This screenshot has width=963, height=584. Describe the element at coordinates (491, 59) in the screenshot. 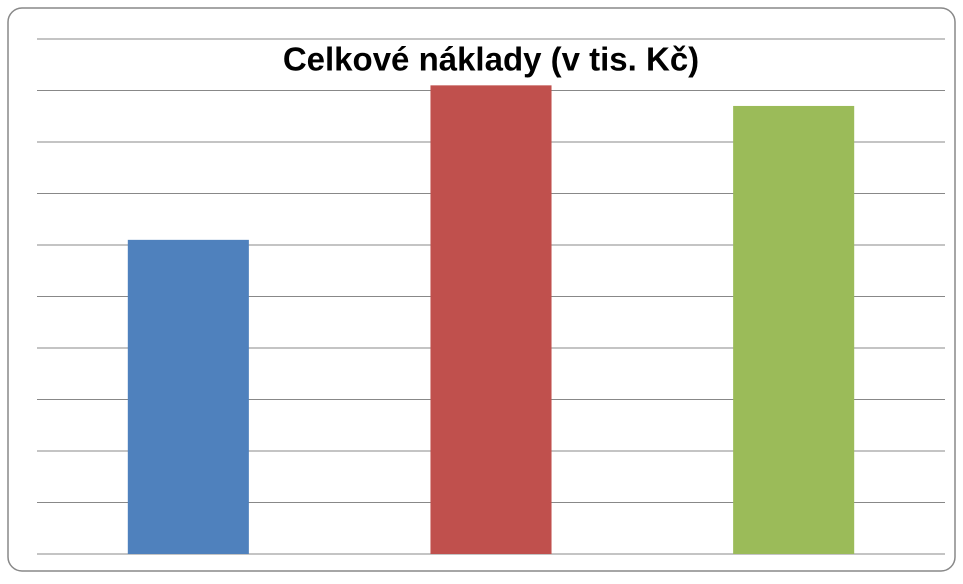

I see `chart-title: Celkové náklady (v tis. Kč)` at that location.